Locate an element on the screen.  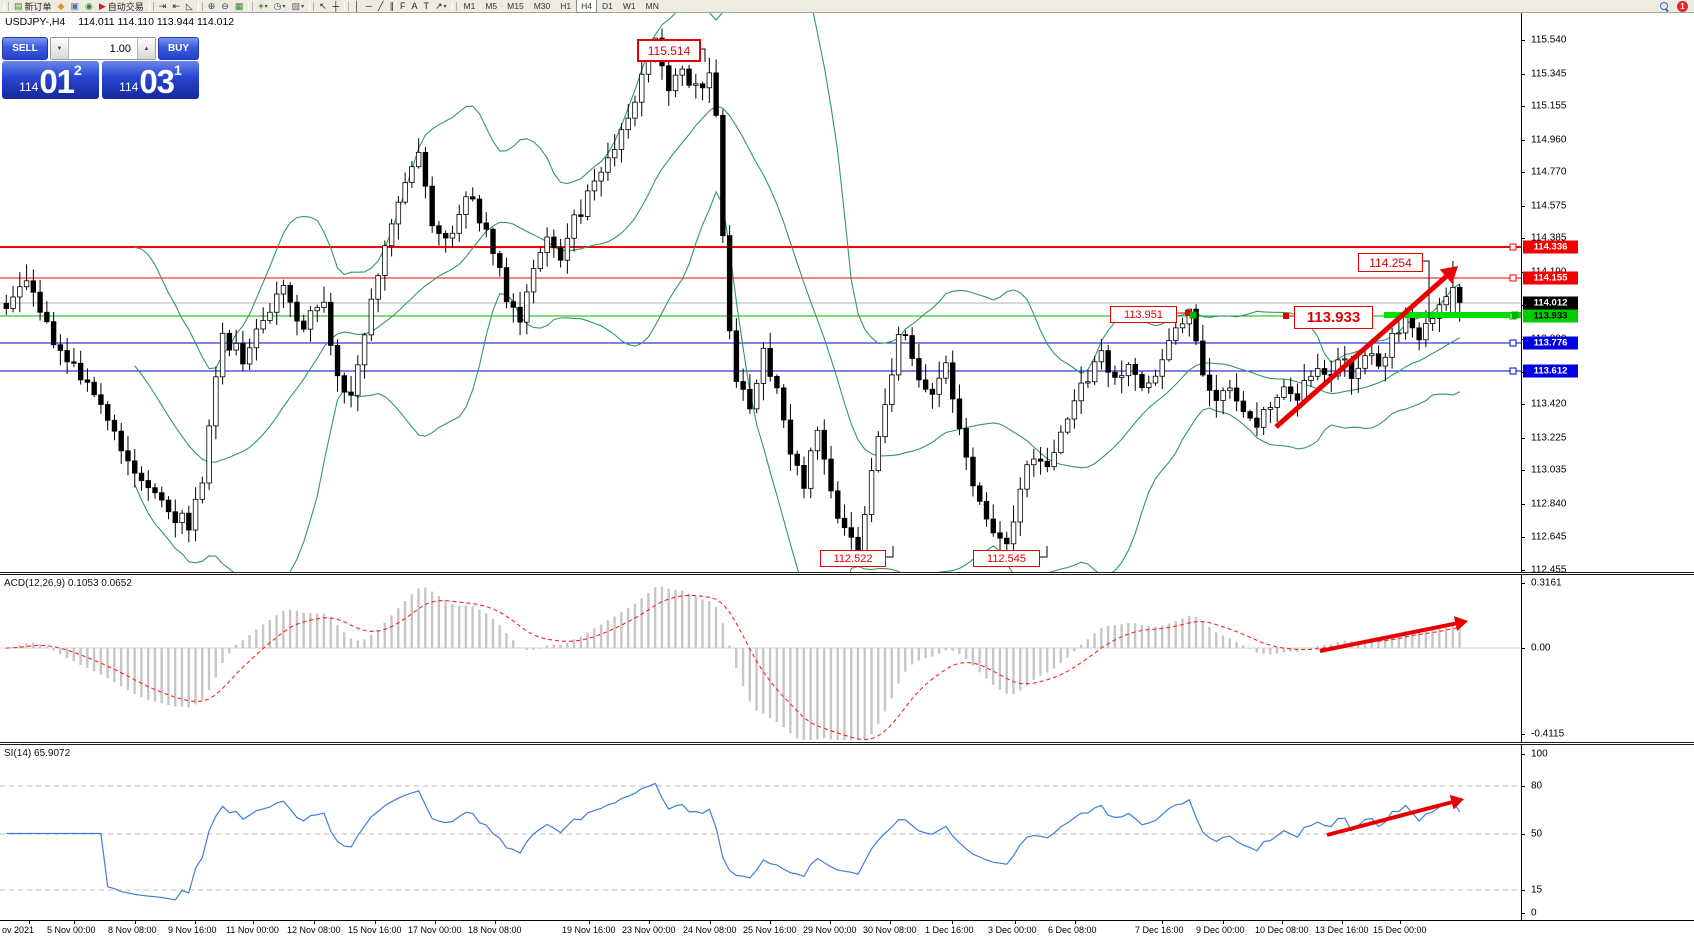
sell-button: SELL is located at coordinates (25, 48).